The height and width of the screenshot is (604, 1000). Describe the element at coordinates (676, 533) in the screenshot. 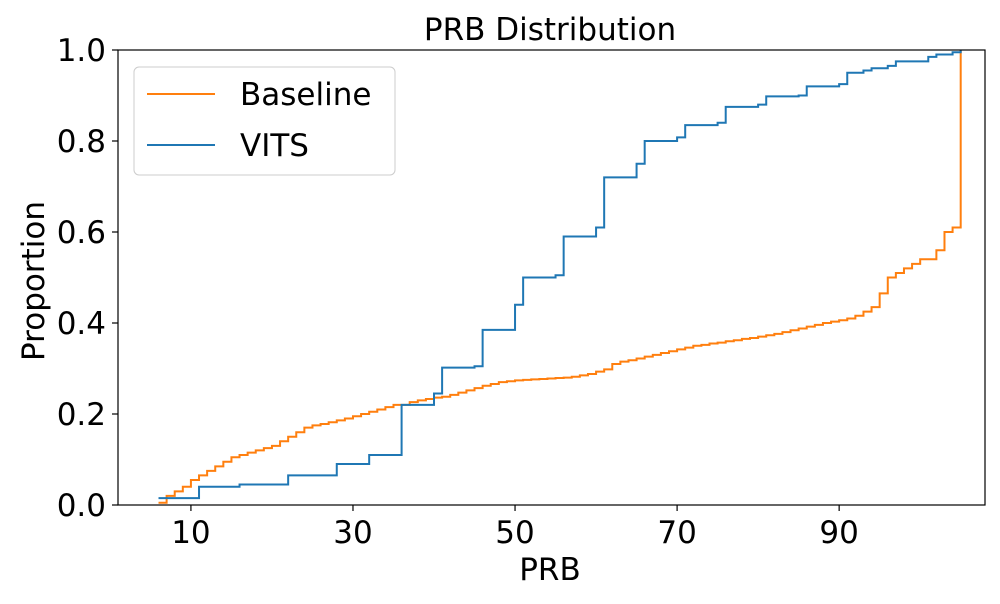

I see `x-tick-label: 70` at that location.